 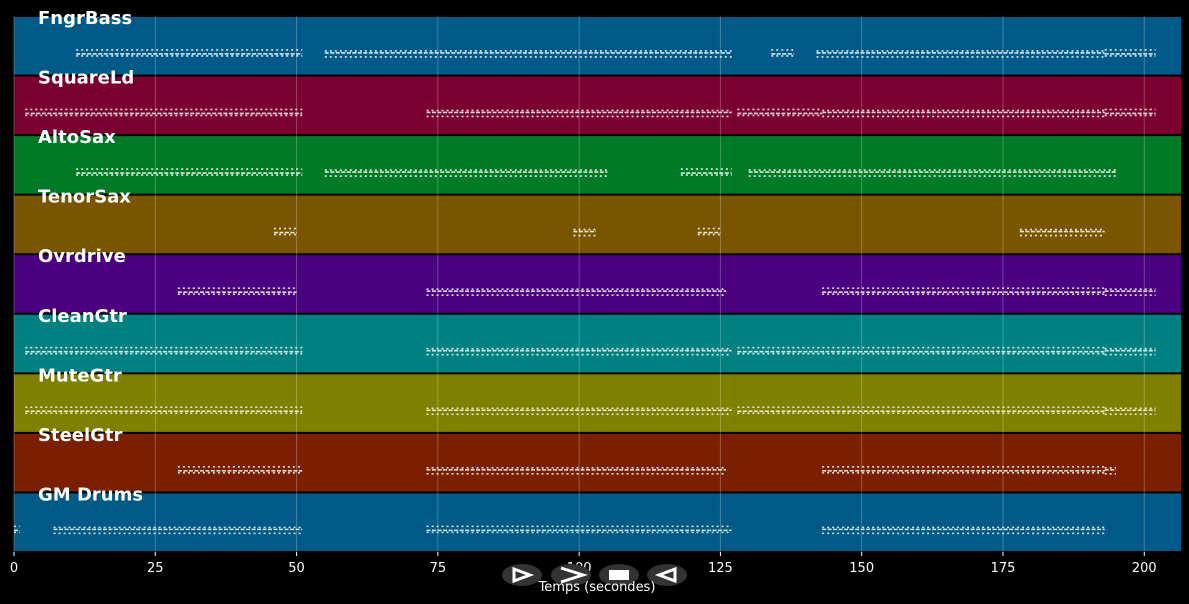 What do you see at coordinates (296, 568) in the screenshot?
I see `x-tick-label: 50` at bounding box center [296, 568].